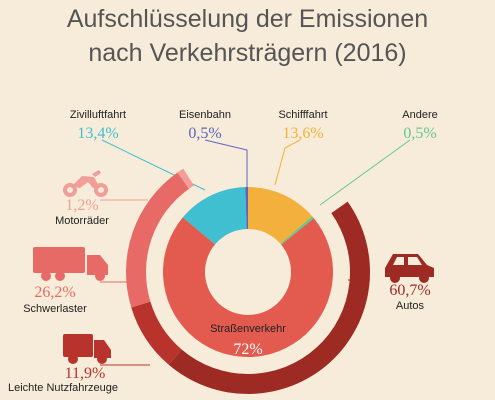 This screenshot has width=495, height=400. What do you see at coordinates (248, 329) in the screenshot?
I see `label-strassenverkehr: Straßenverkehr` at bounding box center [248, 329].